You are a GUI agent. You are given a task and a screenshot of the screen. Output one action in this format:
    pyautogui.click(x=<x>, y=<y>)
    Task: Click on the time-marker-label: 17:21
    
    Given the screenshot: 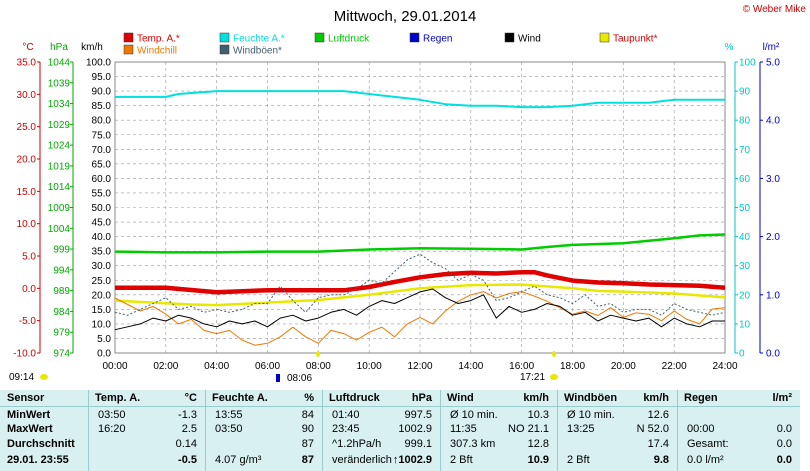 What is the action you would take?
    pyautogui.click(x=532, y=377)
    